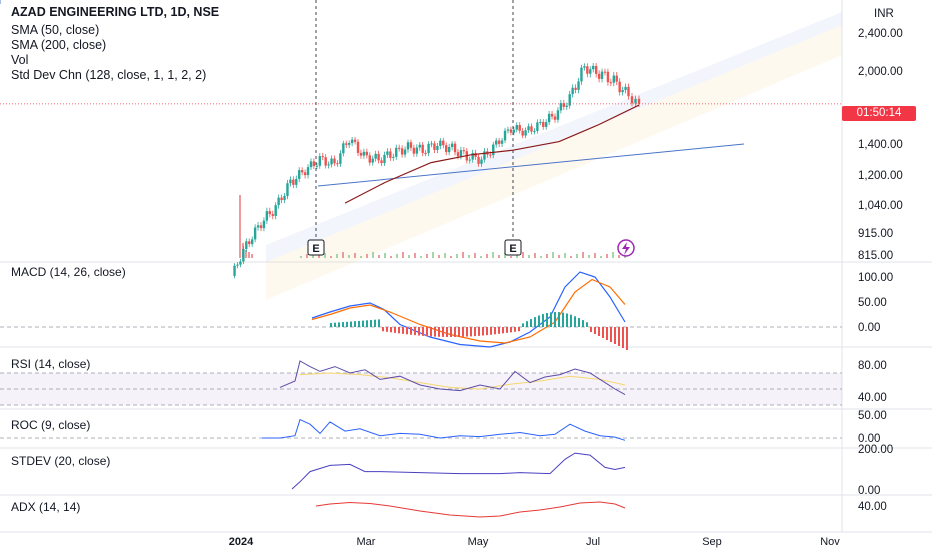  I want to click on indicator-label-sma200: SMA (200, close), so click(59, 45).